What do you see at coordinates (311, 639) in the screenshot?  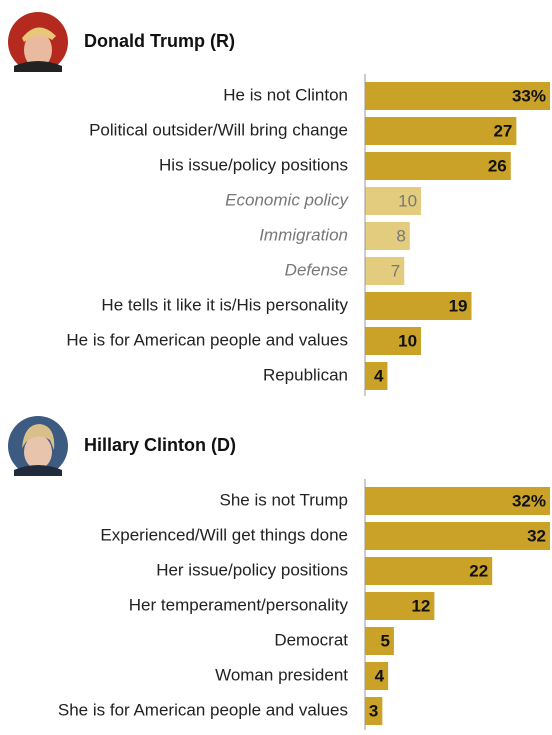 I see `category-label: Democrat` at bounding box center [311, 639].